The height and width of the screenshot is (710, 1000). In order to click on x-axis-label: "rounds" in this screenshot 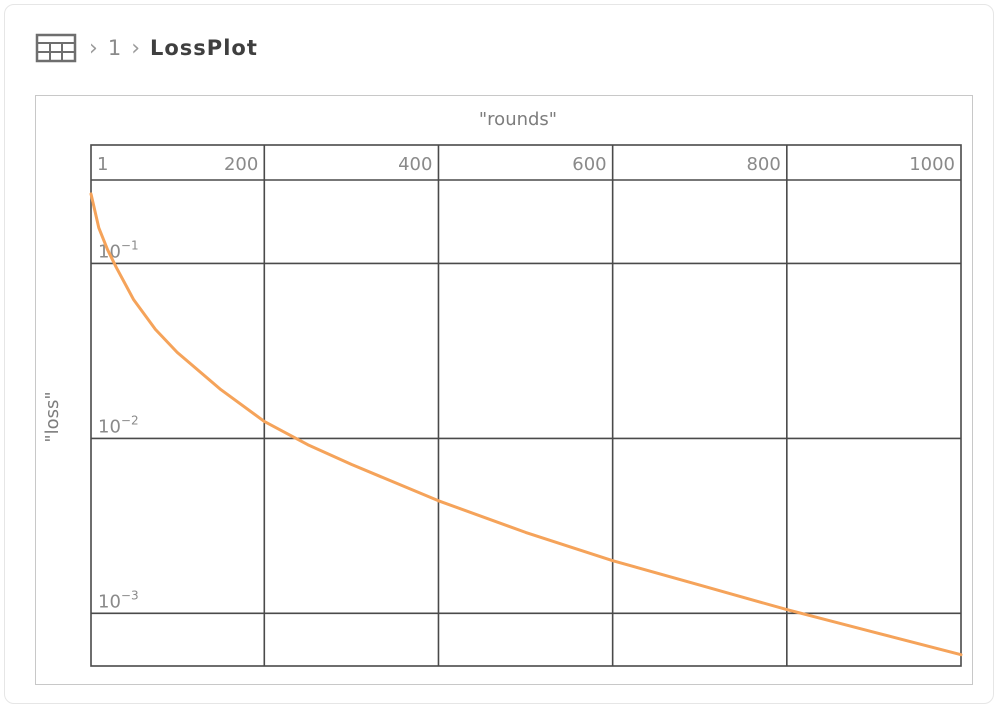, I will do `click(518, 119)`.